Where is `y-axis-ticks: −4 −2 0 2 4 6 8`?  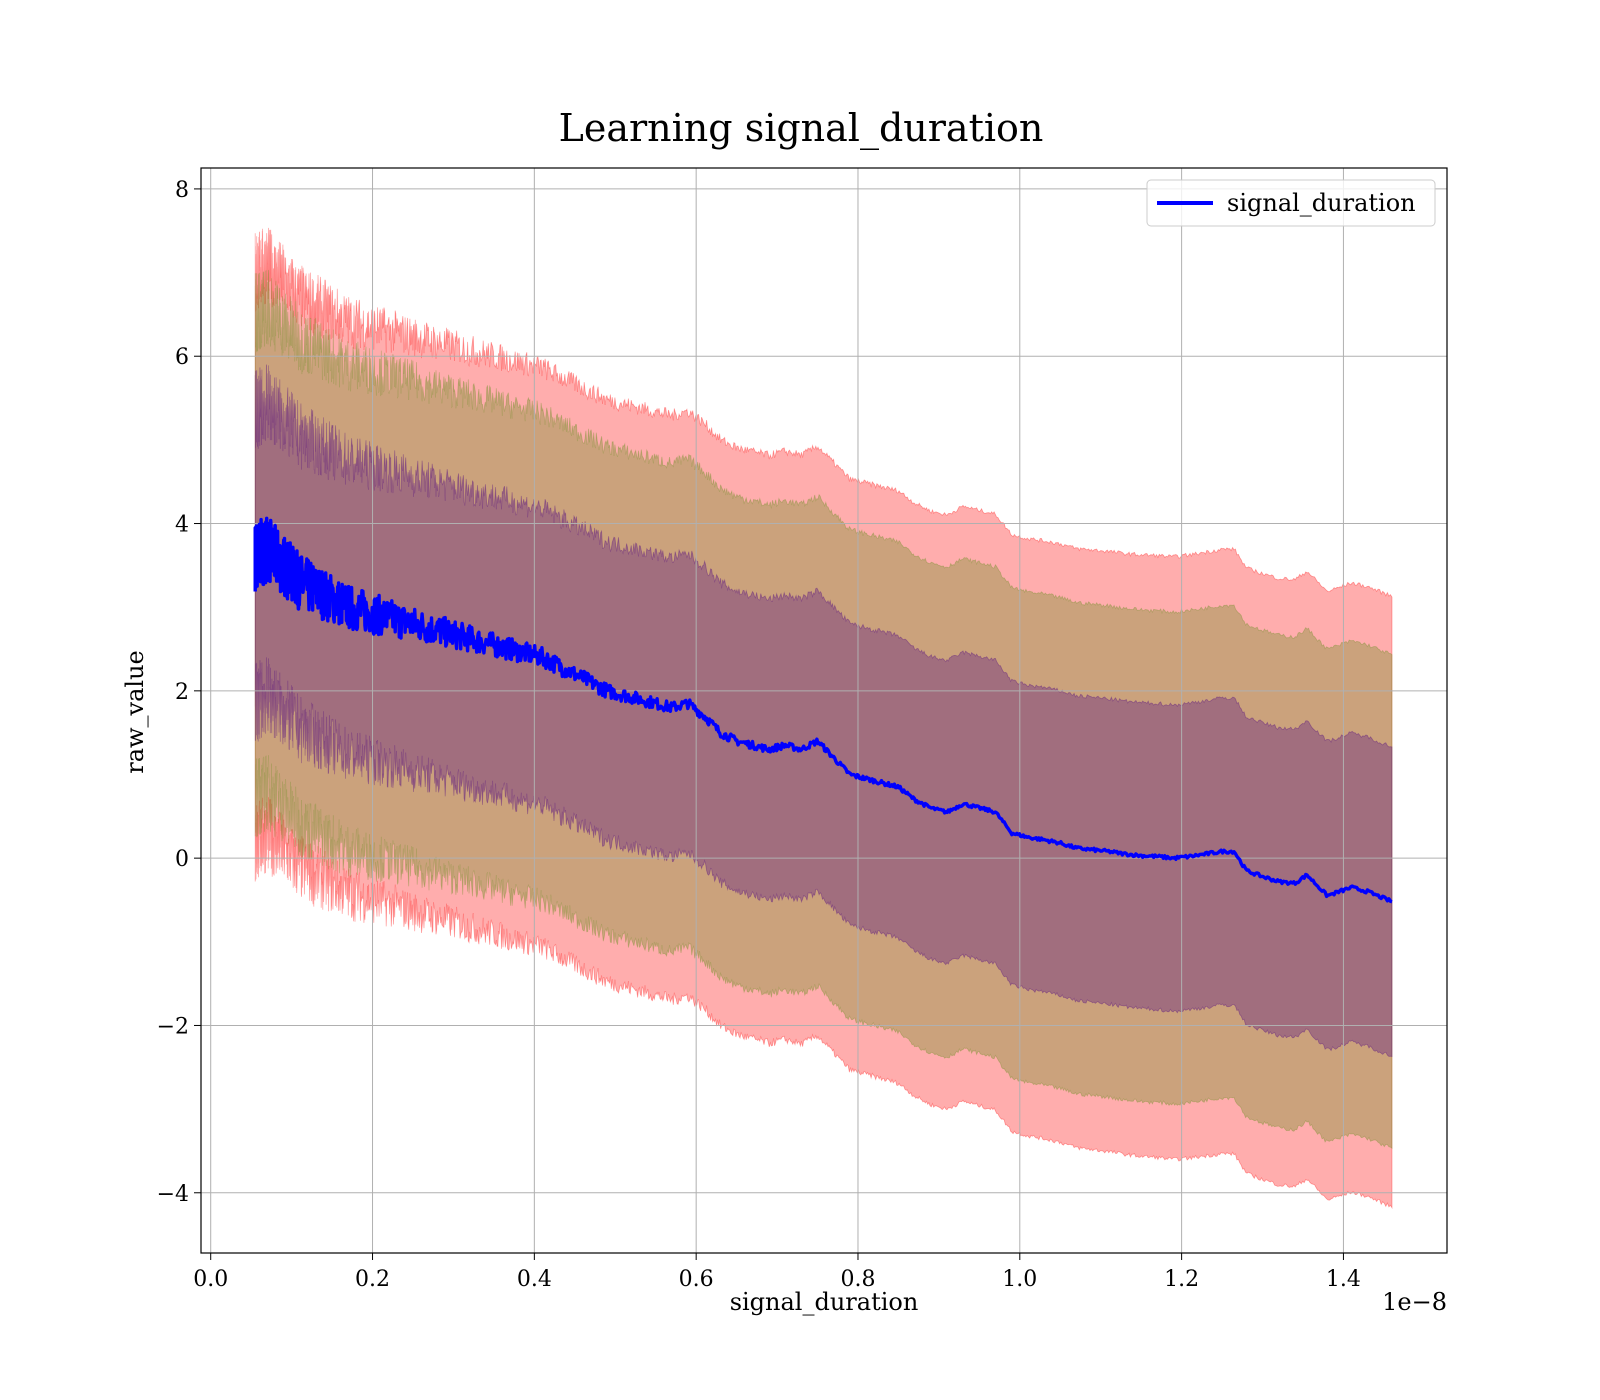
y-axis-ticks: −4 −2 0 2 4 6 8 is located at coordinates (179, 692).